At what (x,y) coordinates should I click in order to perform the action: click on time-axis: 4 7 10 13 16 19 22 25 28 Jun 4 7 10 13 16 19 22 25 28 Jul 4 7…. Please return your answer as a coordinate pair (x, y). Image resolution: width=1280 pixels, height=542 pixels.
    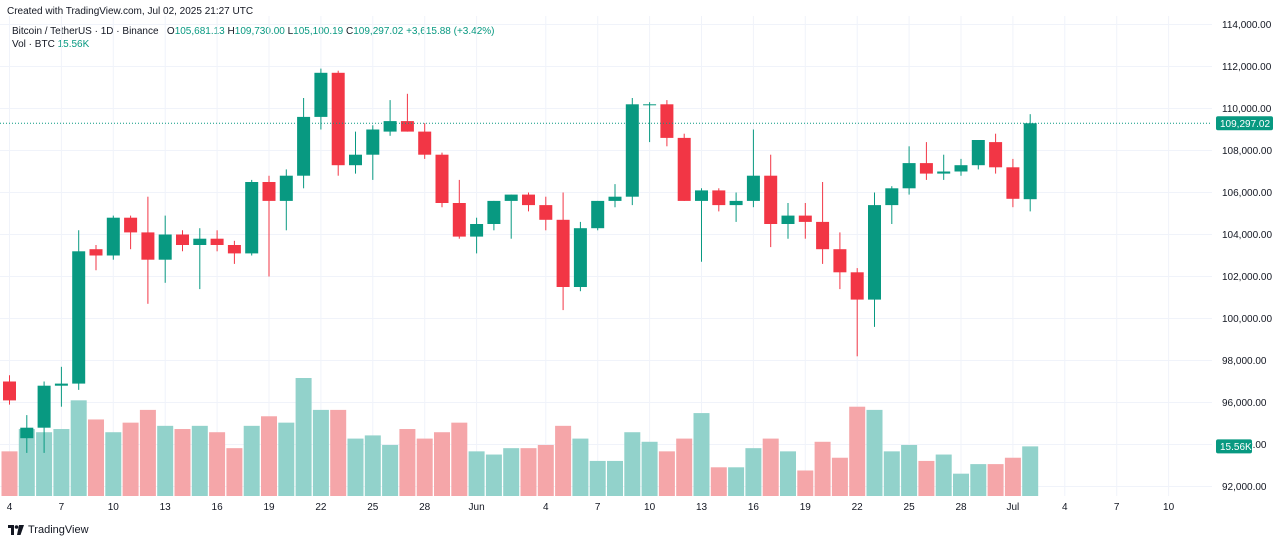
    Looking at the image, I should click on (591, 507).